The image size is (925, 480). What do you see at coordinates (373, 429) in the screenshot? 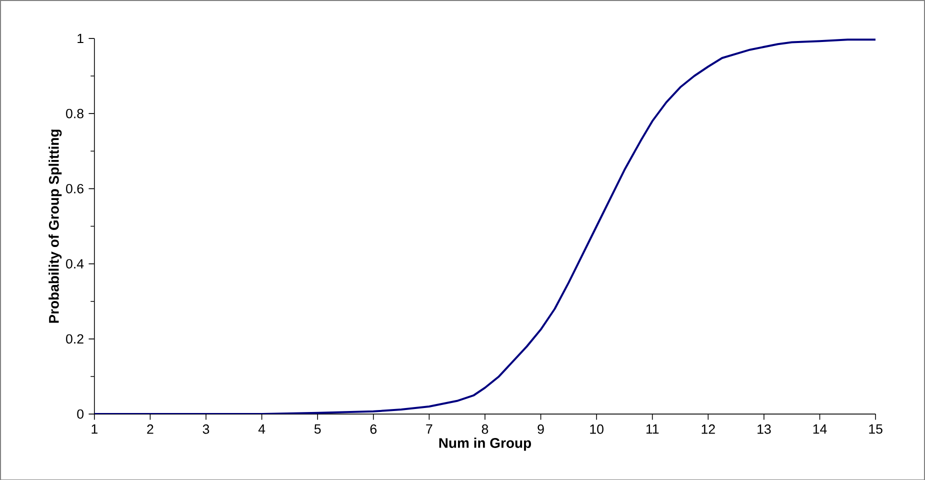
I see `x-tick-label: 6` at bounding box center [373, 429].